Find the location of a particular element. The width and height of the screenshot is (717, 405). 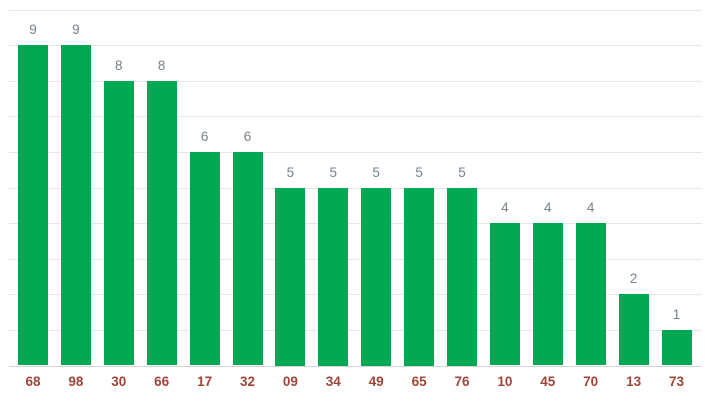

x-axis-label: 34 is located at coordinates (333, 381).